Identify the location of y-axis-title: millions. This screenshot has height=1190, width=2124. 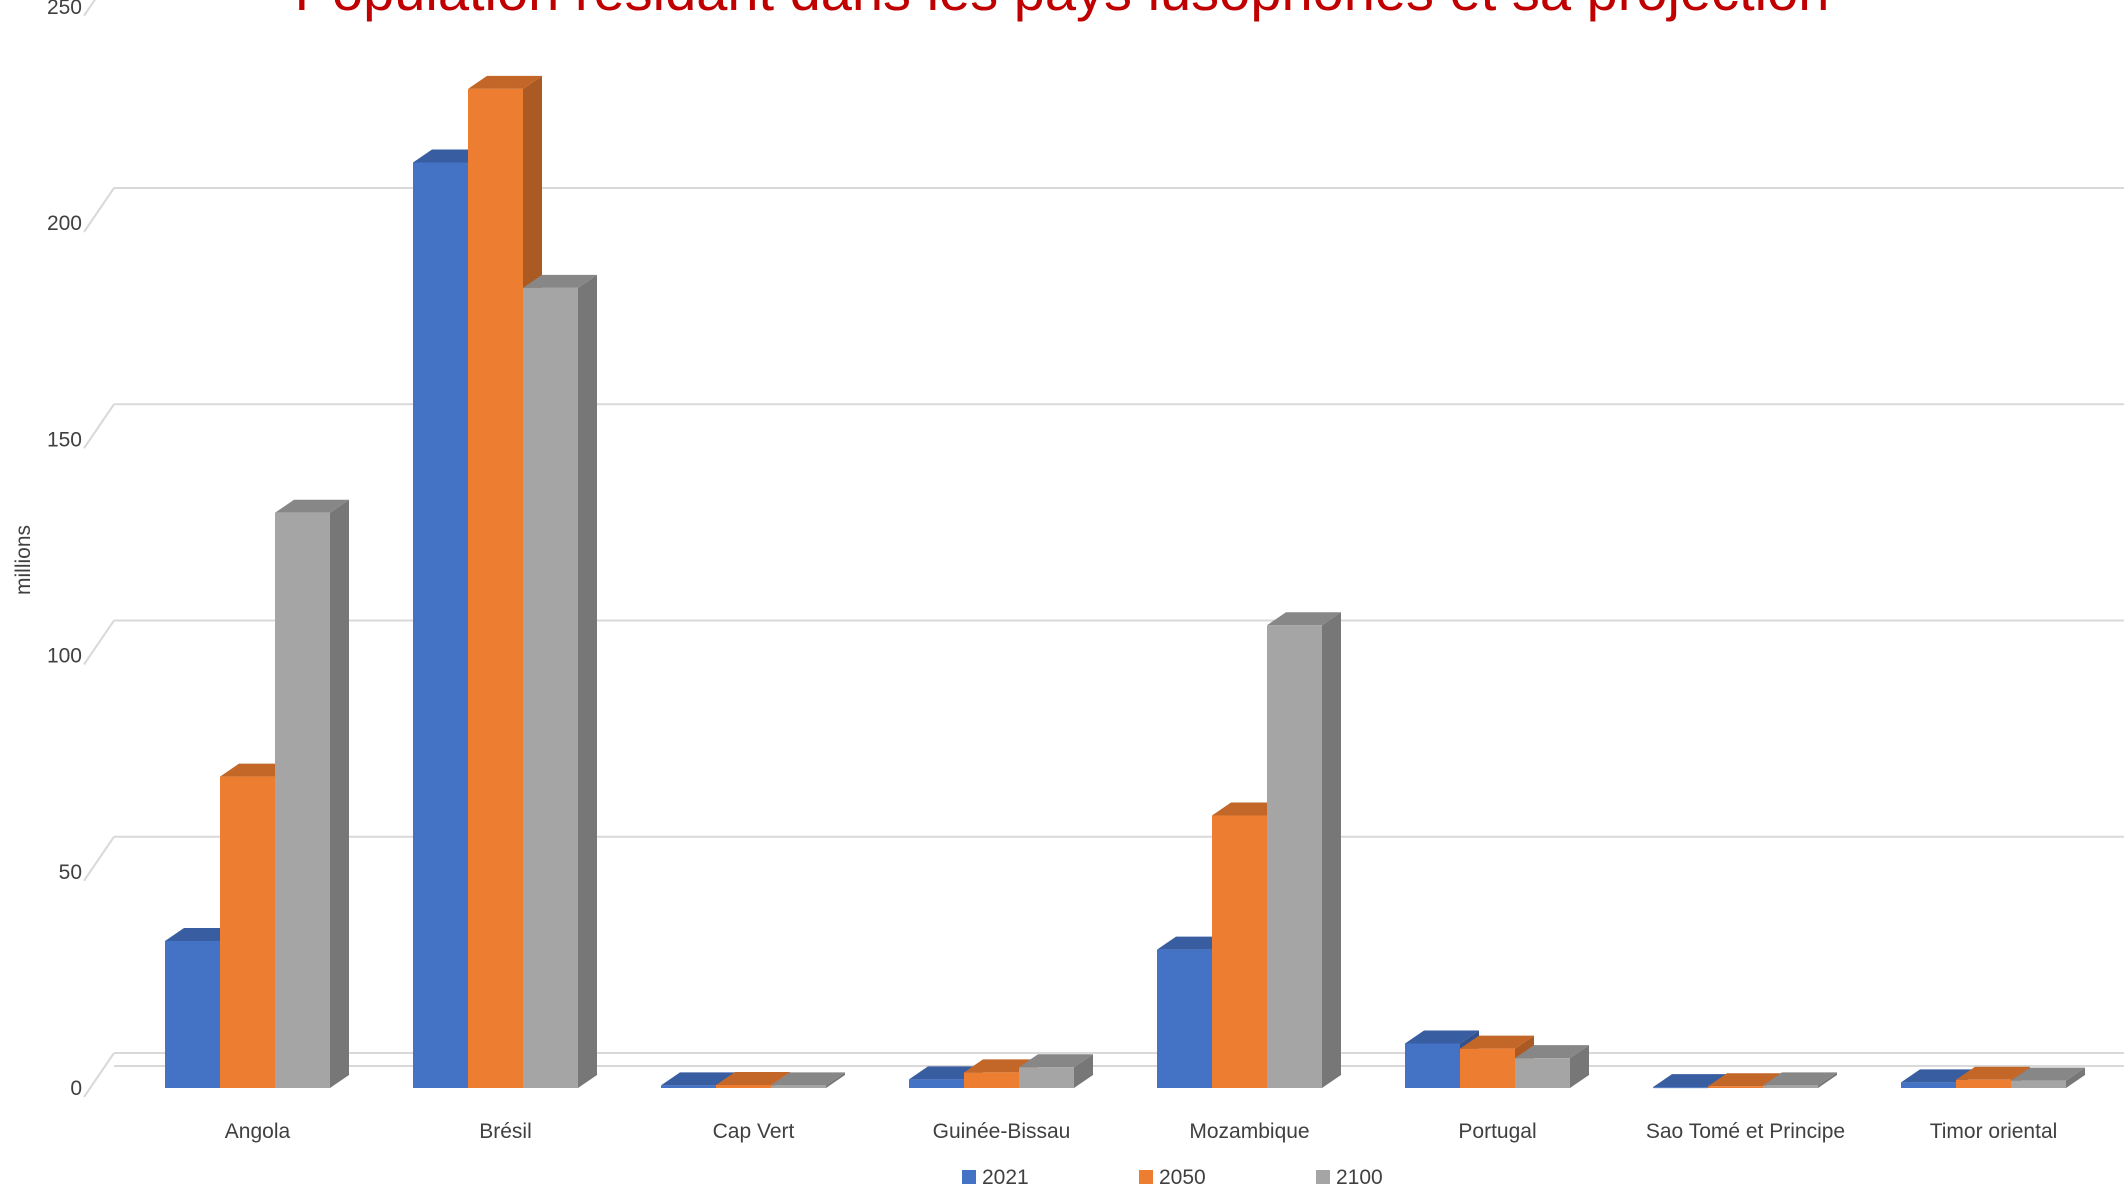
(23, 560).